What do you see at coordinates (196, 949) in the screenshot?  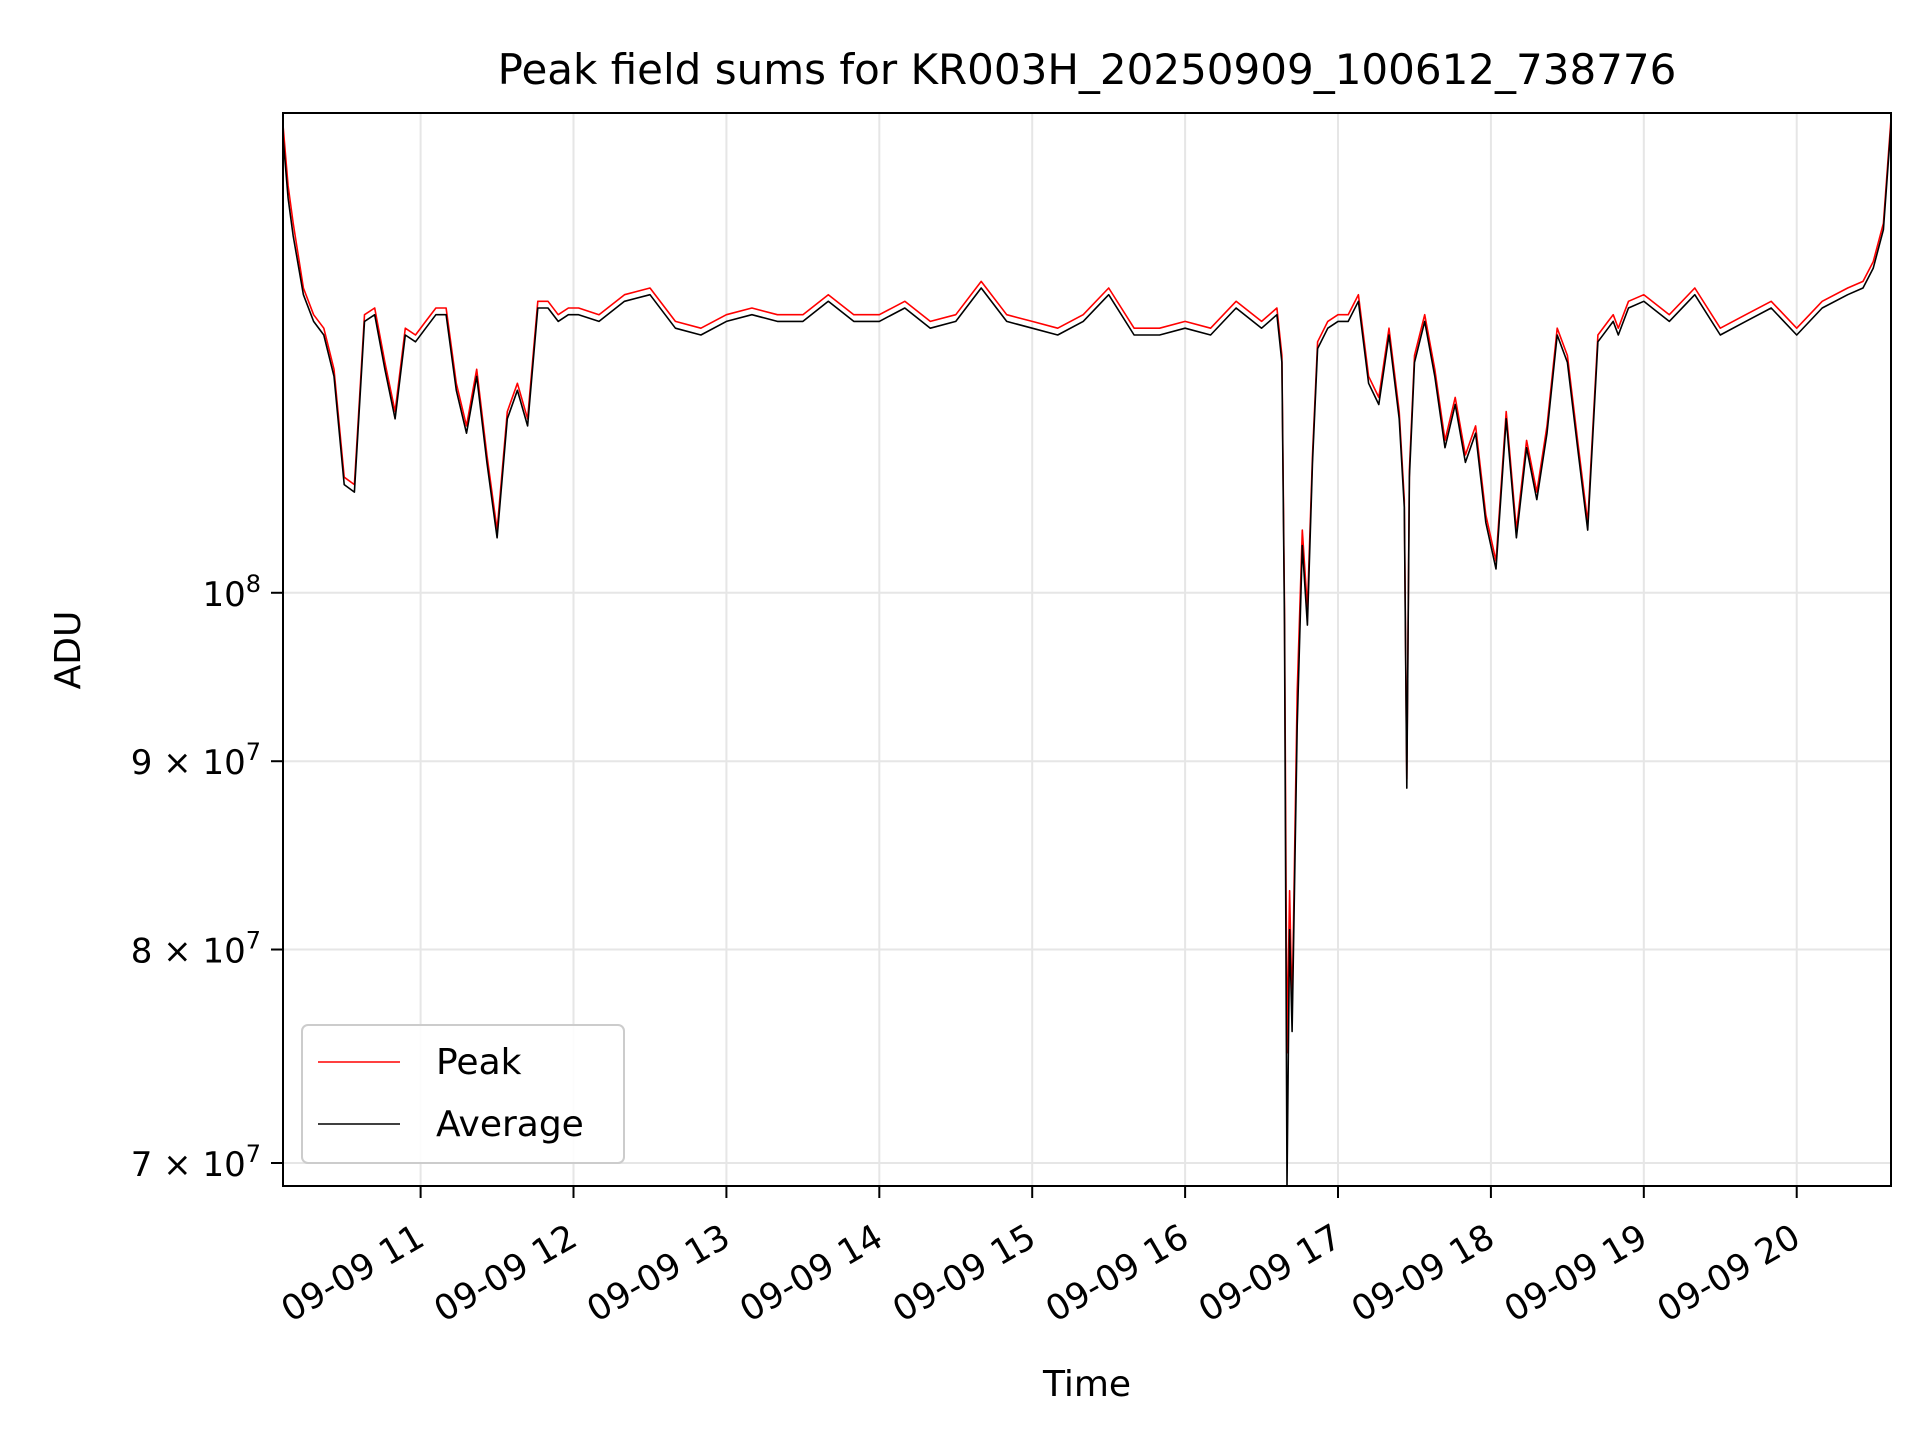 I see `y-tick-label: 8 × 107` at bounding box center [196, 949].